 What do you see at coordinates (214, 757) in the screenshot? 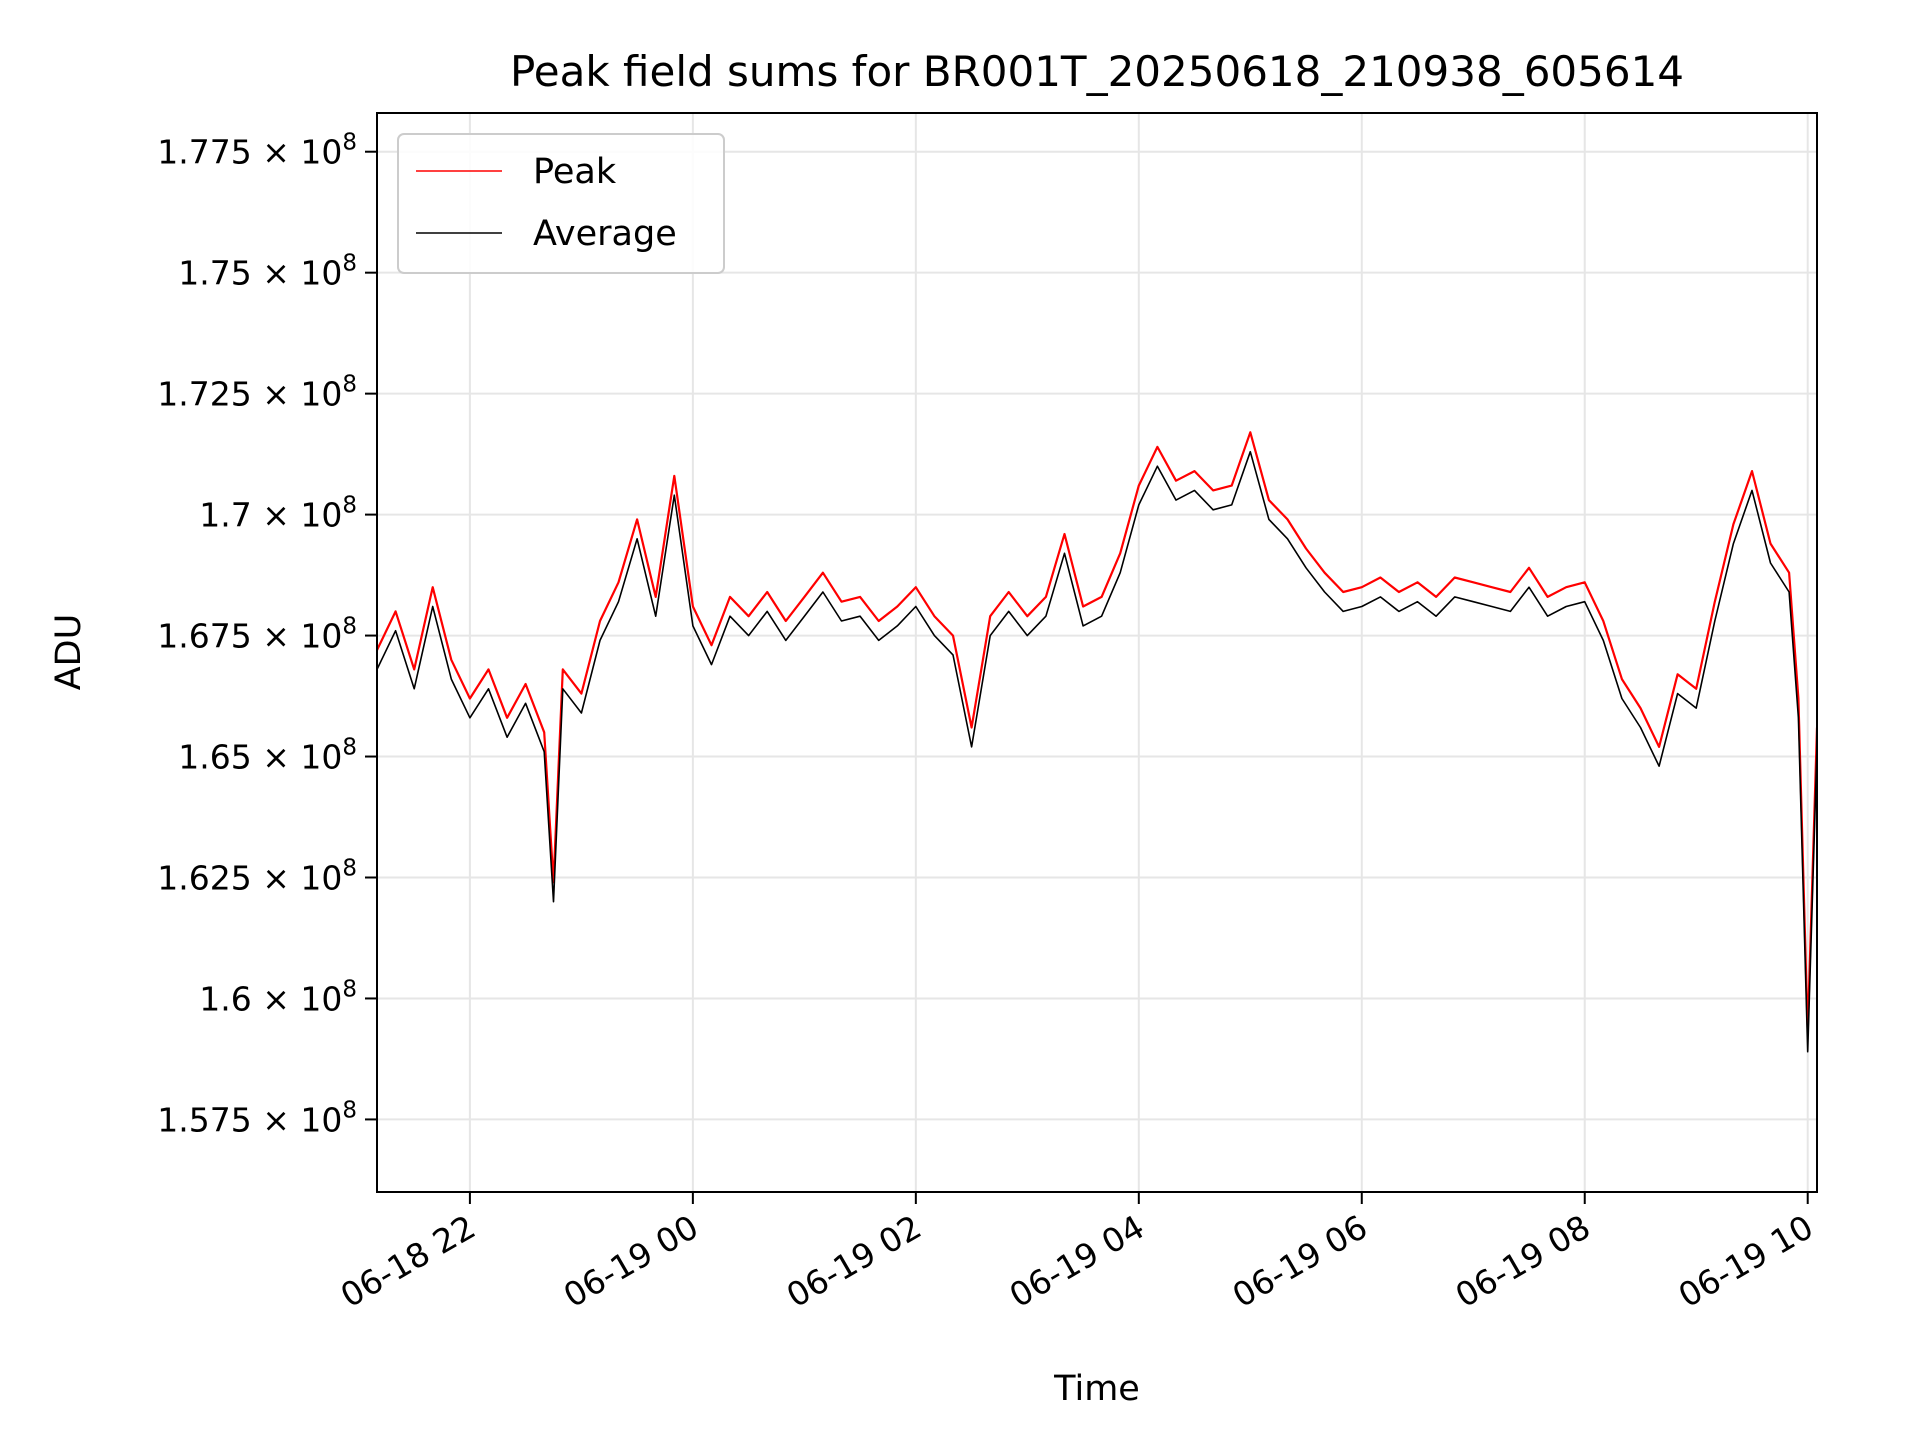
I see `y-tick-mantissa: 1.65` at bounding box center [214, 757].